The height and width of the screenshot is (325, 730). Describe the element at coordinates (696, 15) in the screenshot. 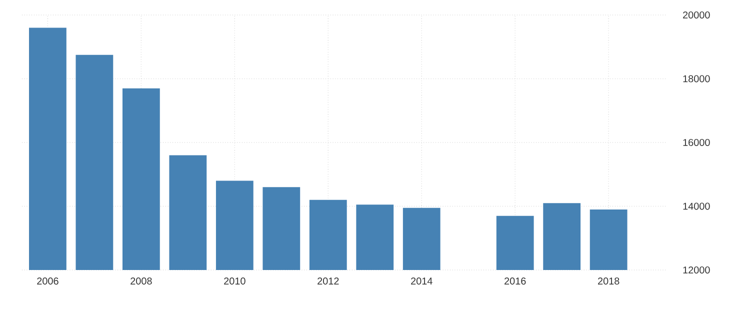

I see `y-tick-label: 20000` at that location.